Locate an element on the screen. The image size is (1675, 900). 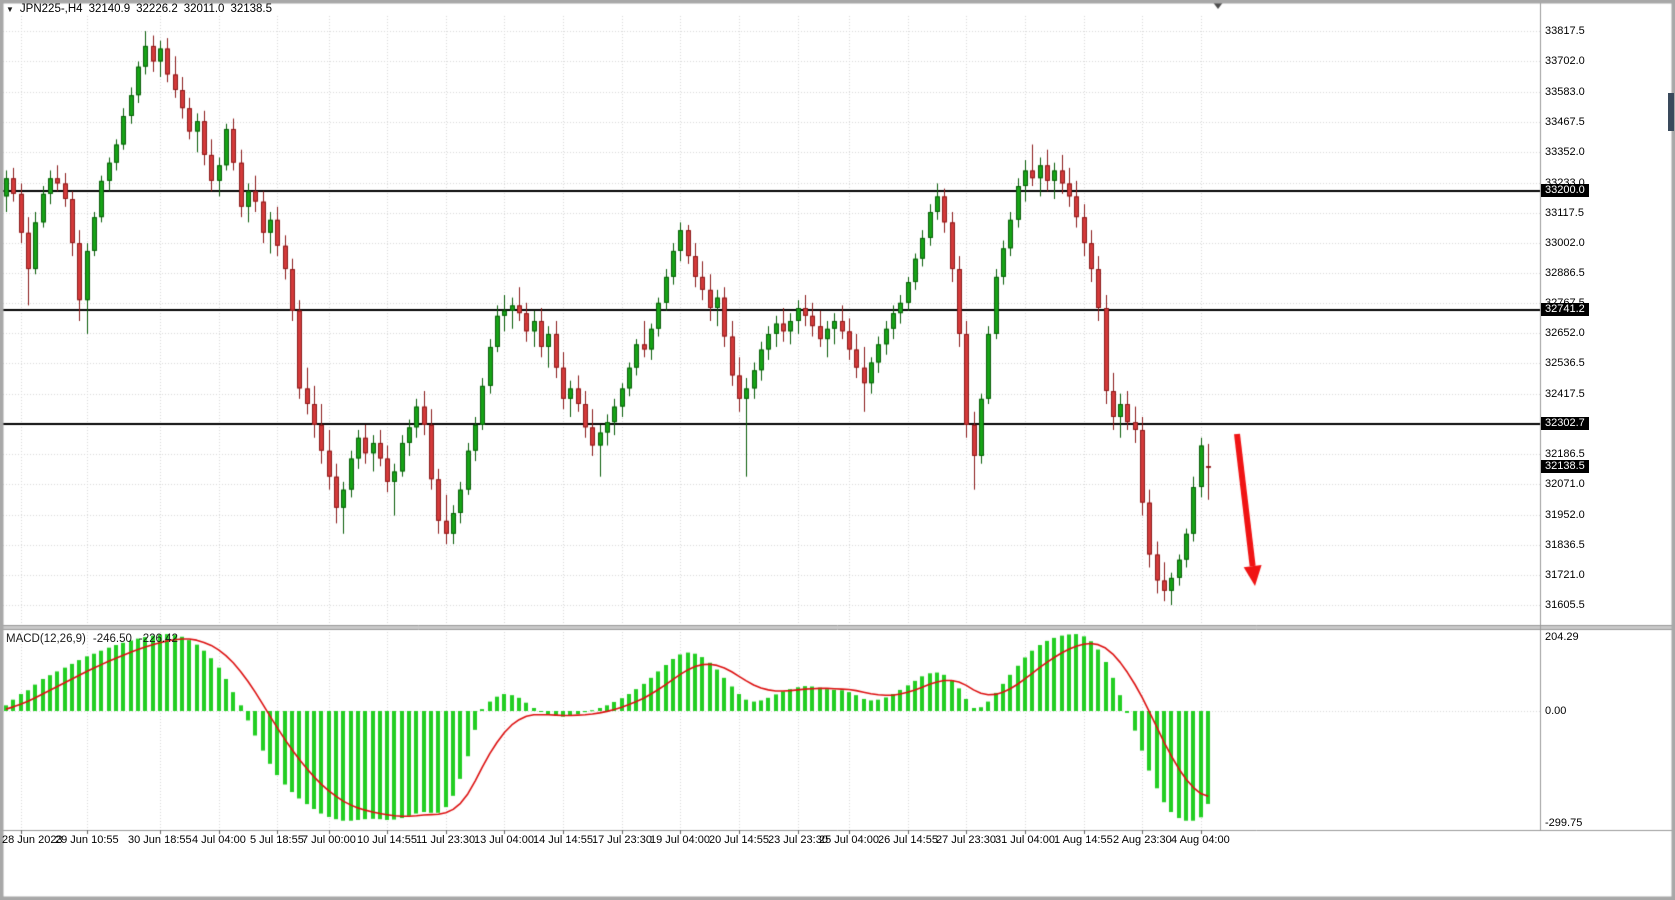
macd-name: MACD(12,26,9) is located at coordinates (46, 639).